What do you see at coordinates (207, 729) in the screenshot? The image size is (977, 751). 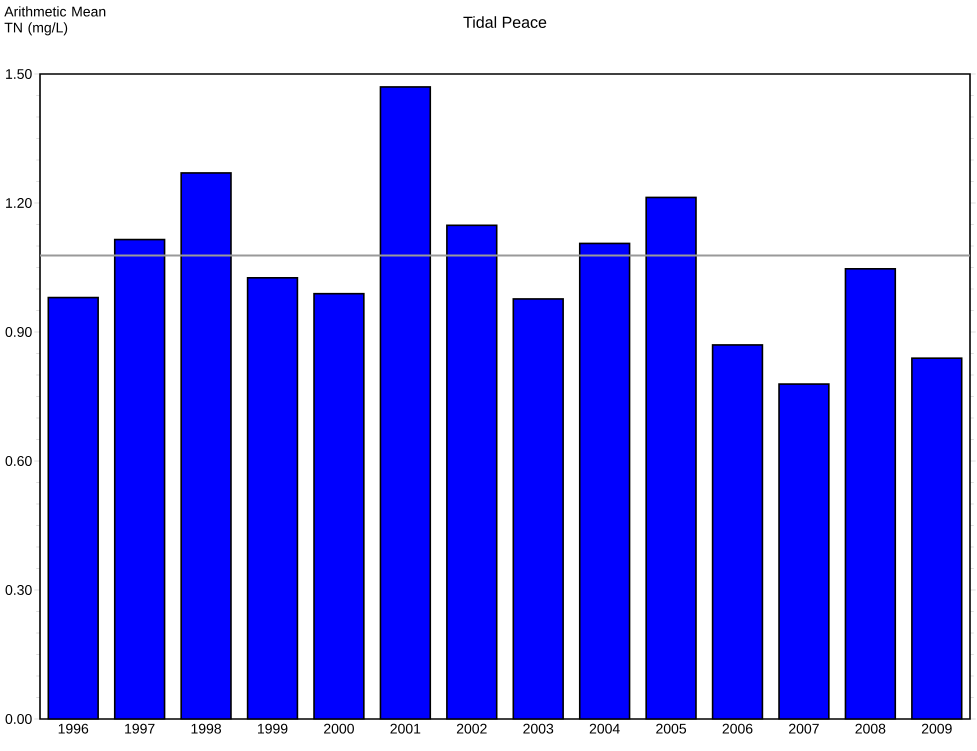 I see `x-tick-label: 1998` at bounding box center [207, 729].